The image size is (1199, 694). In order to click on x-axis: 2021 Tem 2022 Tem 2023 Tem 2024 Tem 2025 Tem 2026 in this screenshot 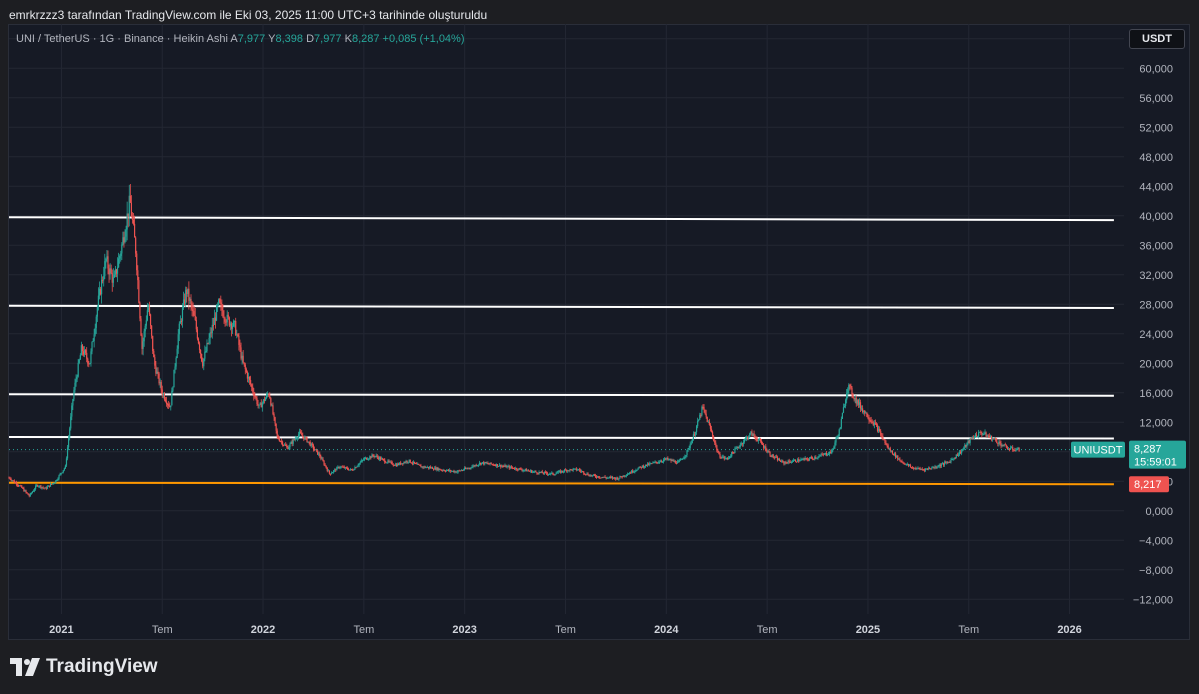, I will do `click(565, 630)`.